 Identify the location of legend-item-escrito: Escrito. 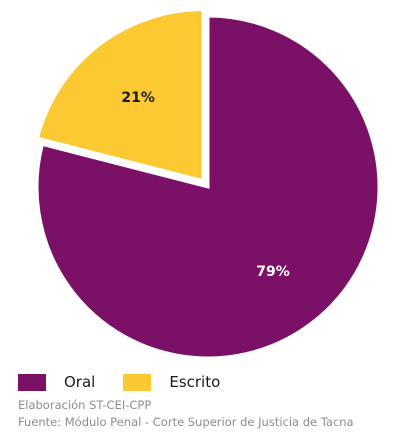
(171, 382).